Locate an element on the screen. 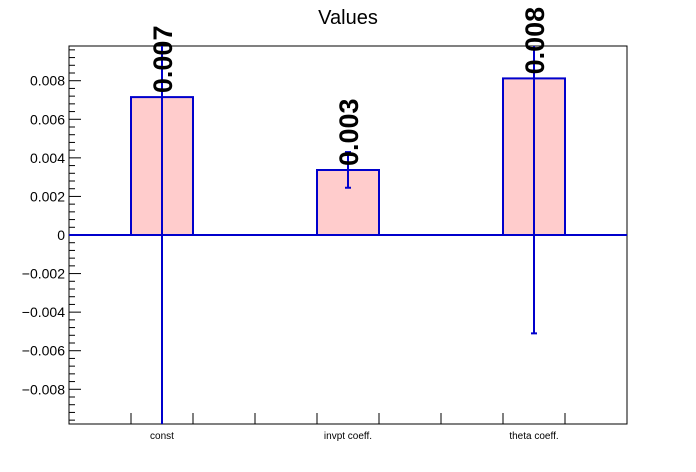 The width and height of the screenshot is (696, 472). chart-title: Values is located at coordinates (348, 18).